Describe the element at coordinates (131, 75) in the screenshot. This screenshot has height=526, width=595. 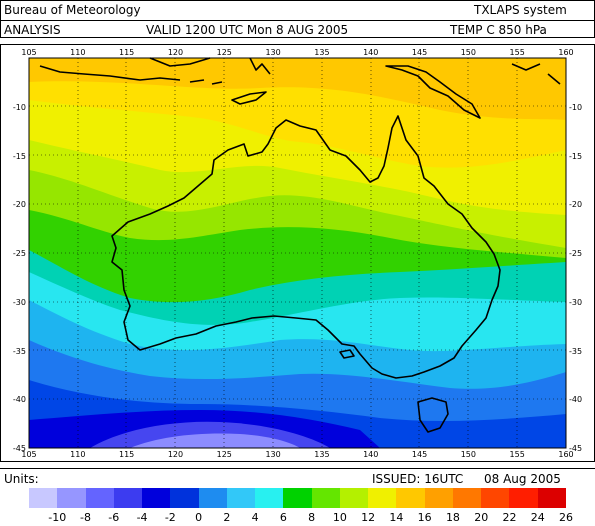
I see `sunda-islands` at that location.